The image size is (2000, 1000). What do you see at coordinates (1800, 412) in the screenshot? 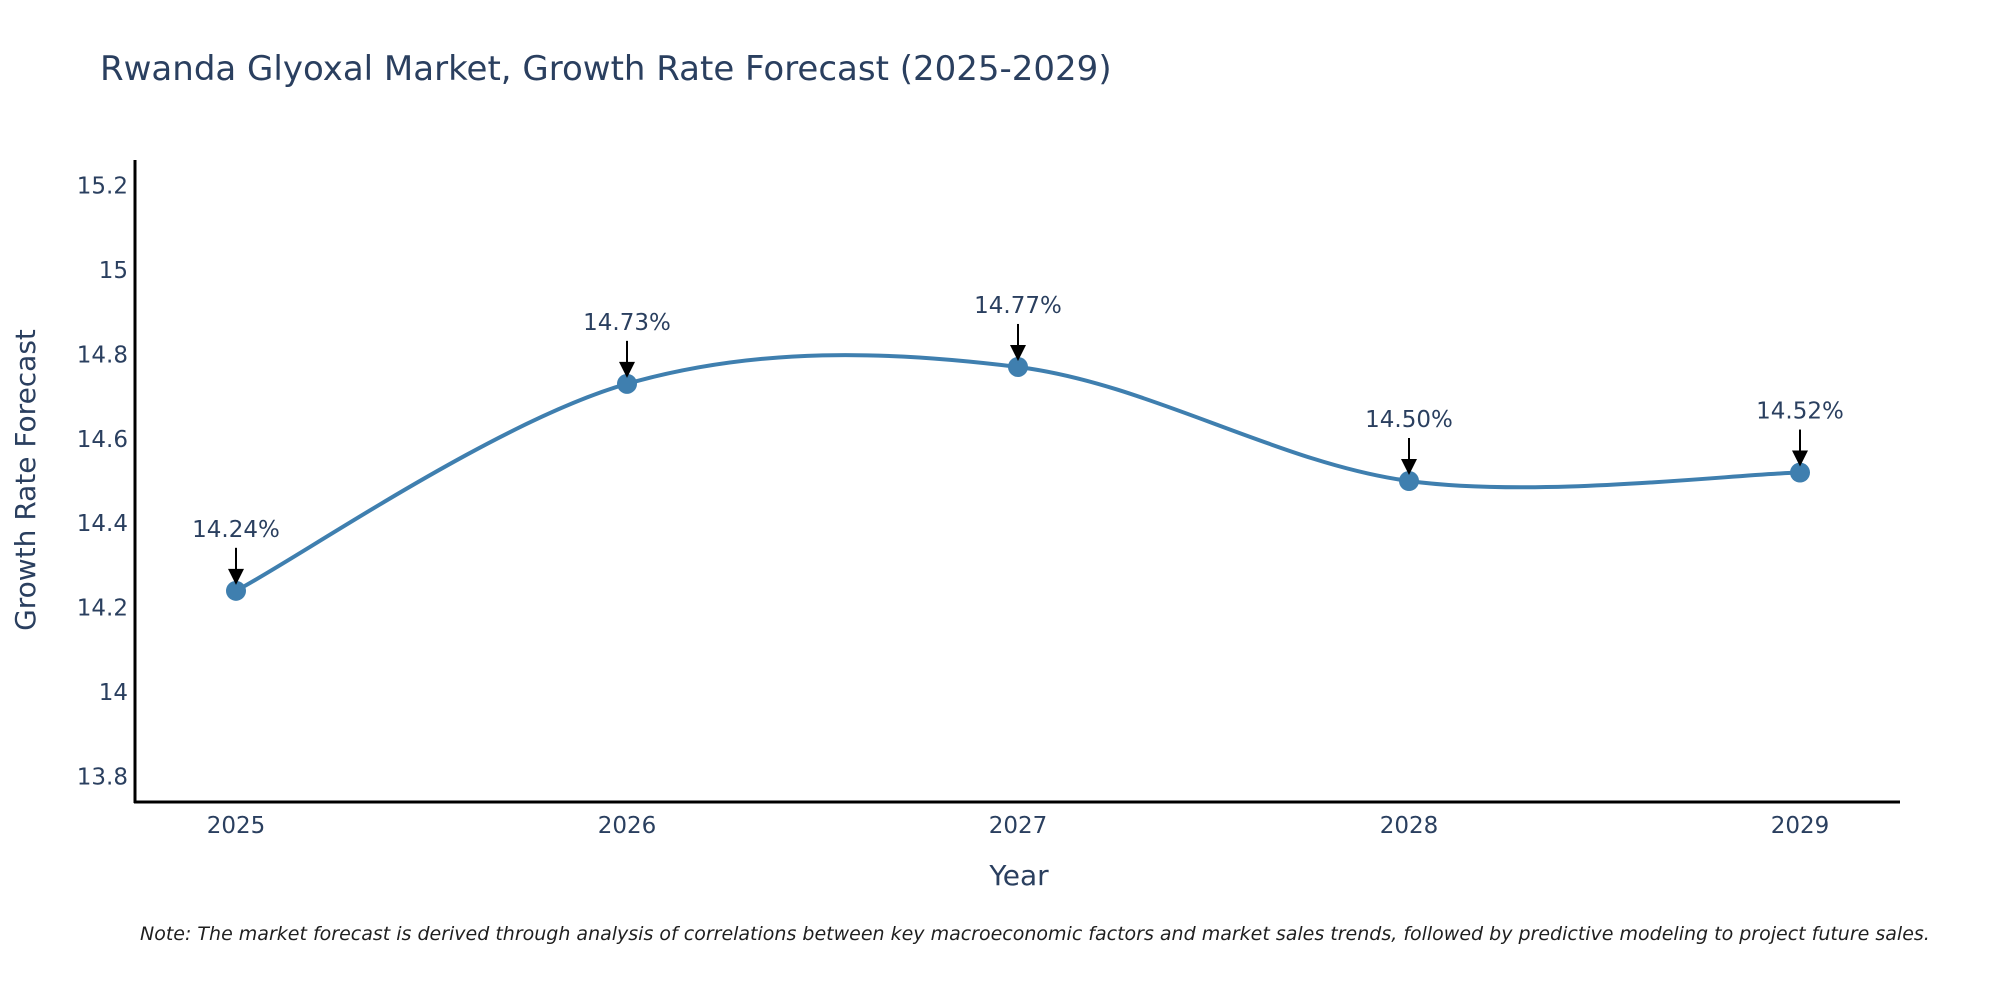
I see `data-label: 14.52%` at bounding box center [1800, 412].